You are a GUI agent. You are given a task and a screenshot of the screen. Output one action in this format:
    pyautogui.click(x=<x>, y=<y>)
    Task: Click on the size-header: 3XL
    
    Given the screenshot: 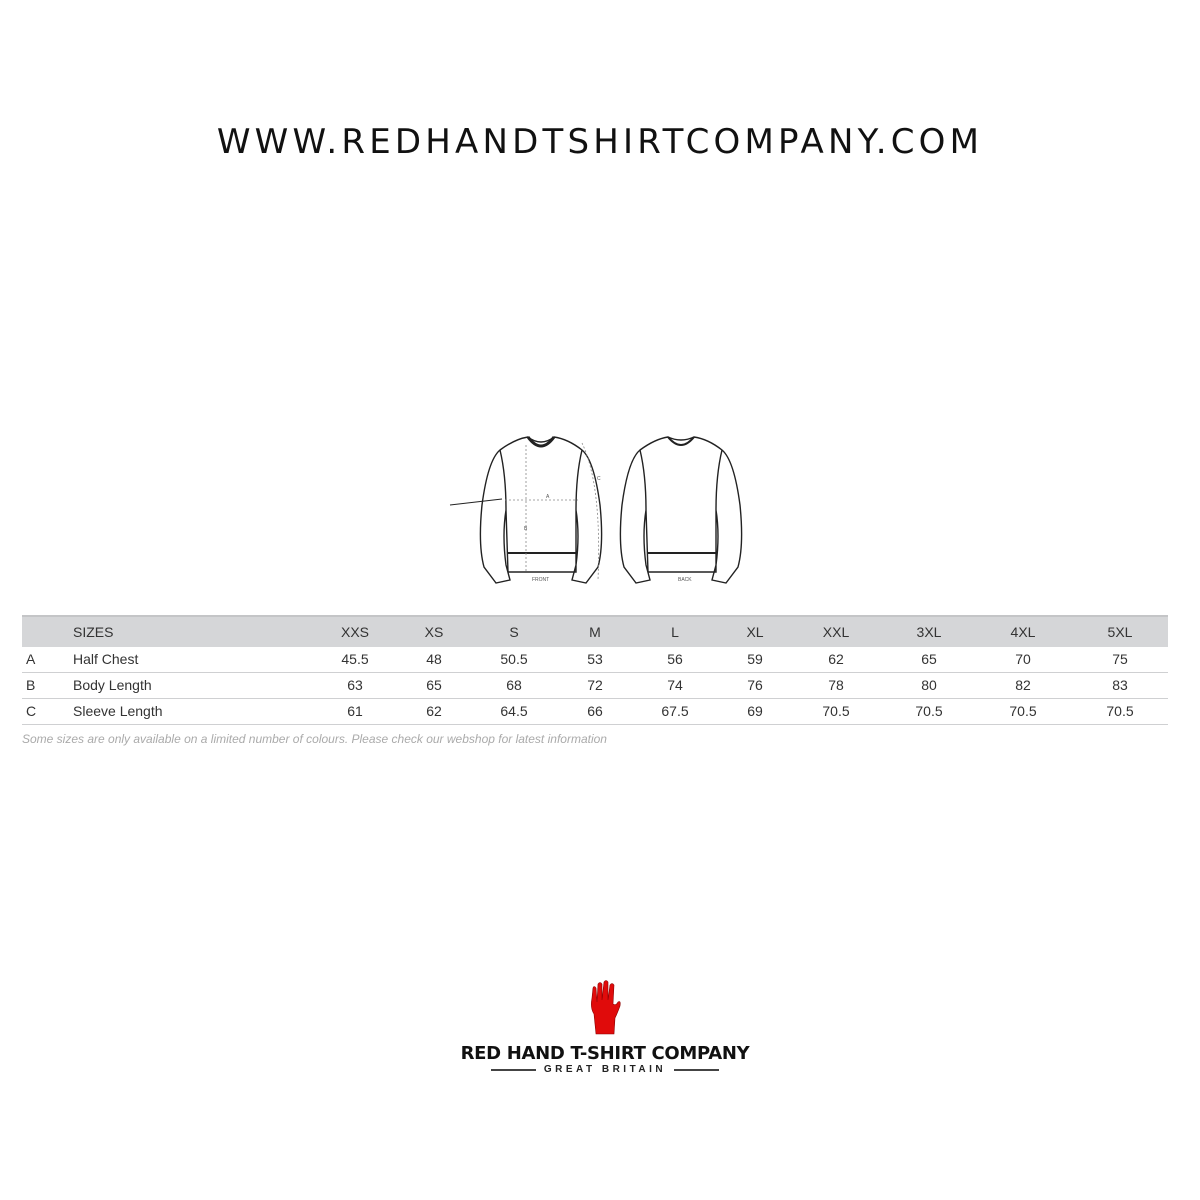 What is the action you would take?
    pyautogui.click(x=929, y=632)
    